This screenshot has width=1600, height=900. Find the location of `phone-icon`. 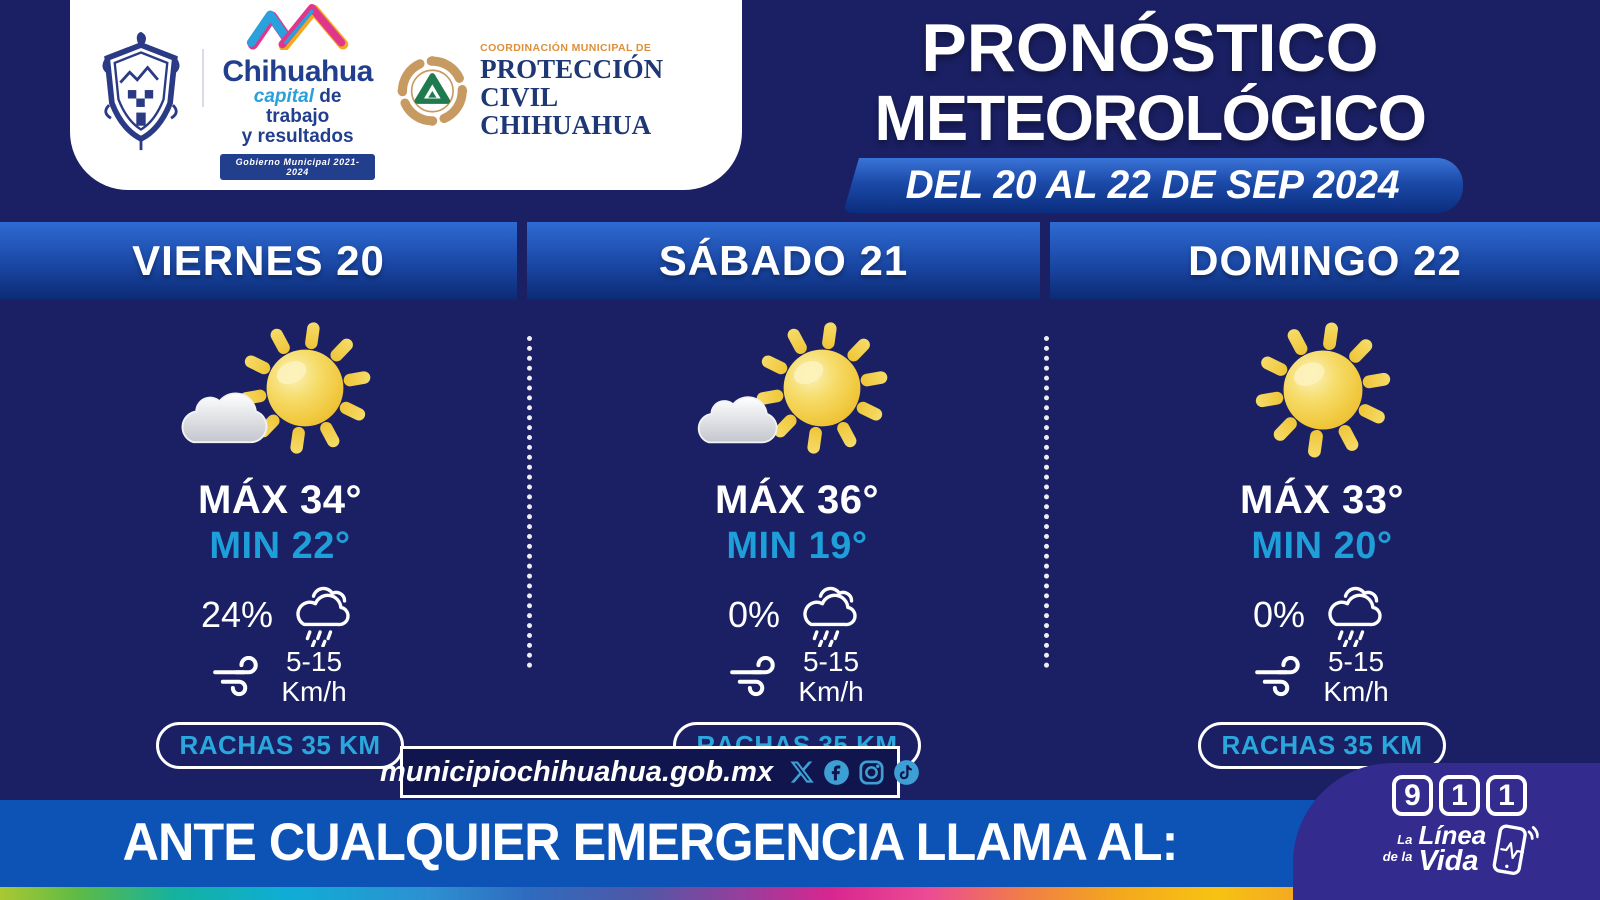

phone-icon is located at coordinates (1516, 850).